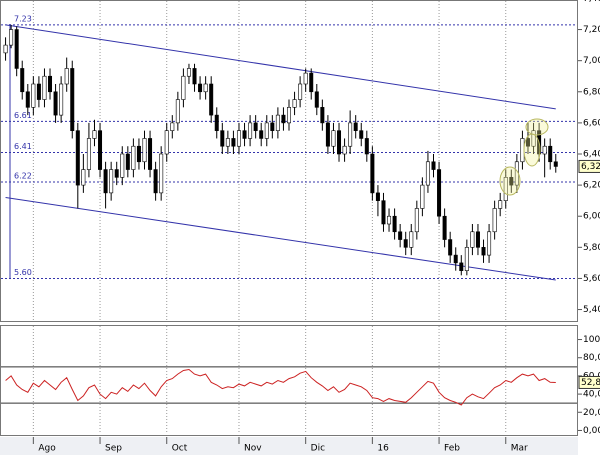 The width and height of the screenshot is (600, 455). Describe the element at coordinates (591, 2) in the screenshot. I see `y-tick-label: 7,40` at that location.